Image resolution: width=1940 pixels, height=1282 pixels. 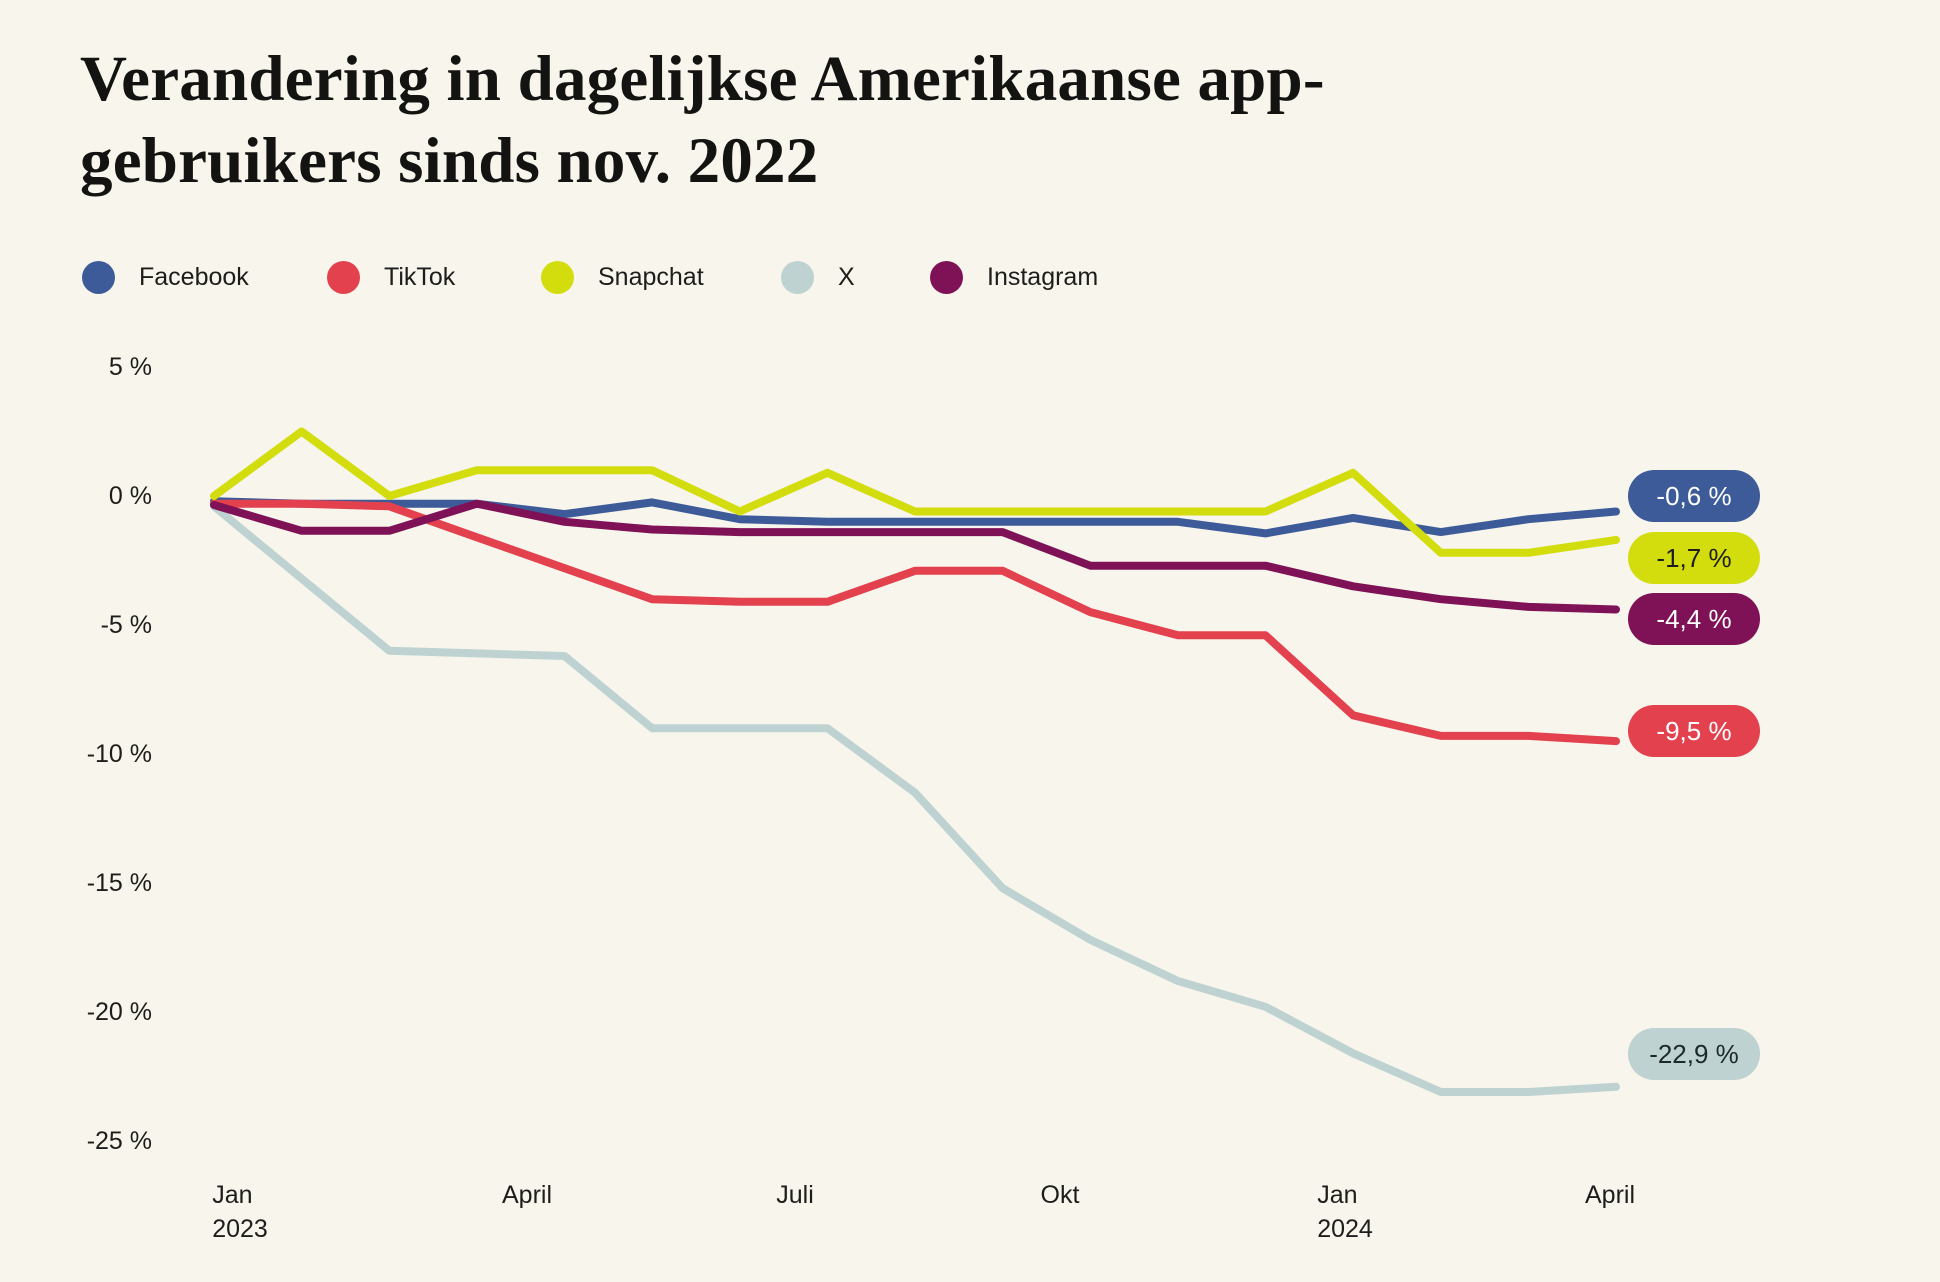 I want to click on instagram-value-badge: -4,4 %, so click(x=1694, y=619).